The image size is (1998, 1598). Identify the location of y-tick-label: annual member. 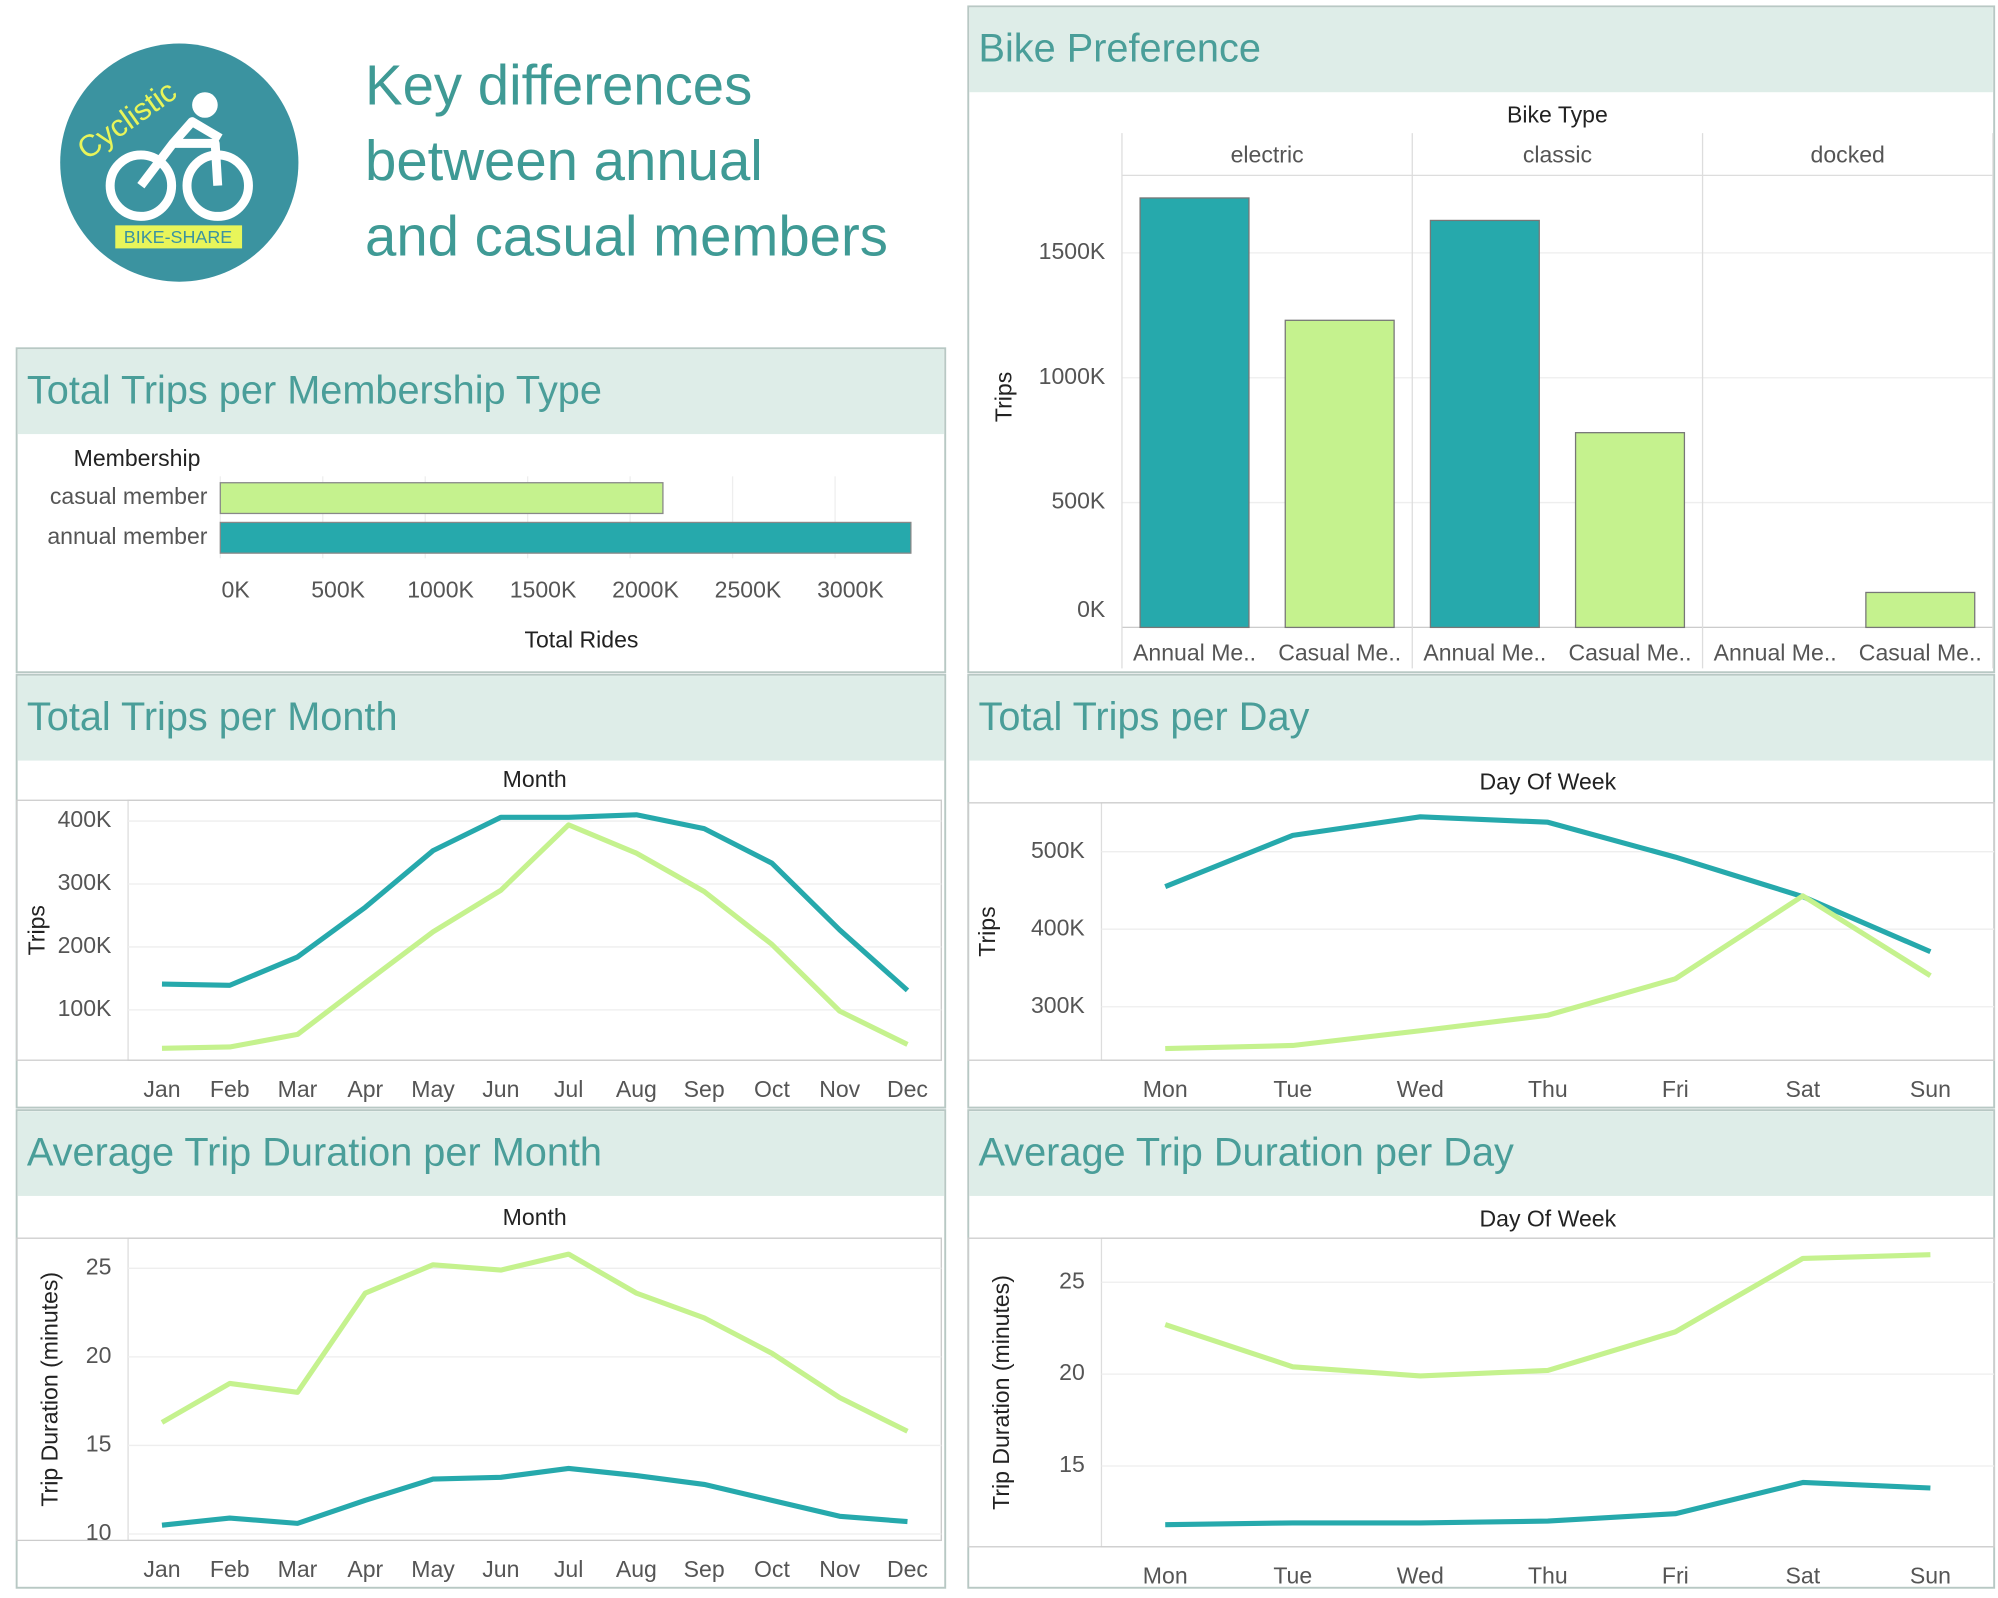
(127, 536).